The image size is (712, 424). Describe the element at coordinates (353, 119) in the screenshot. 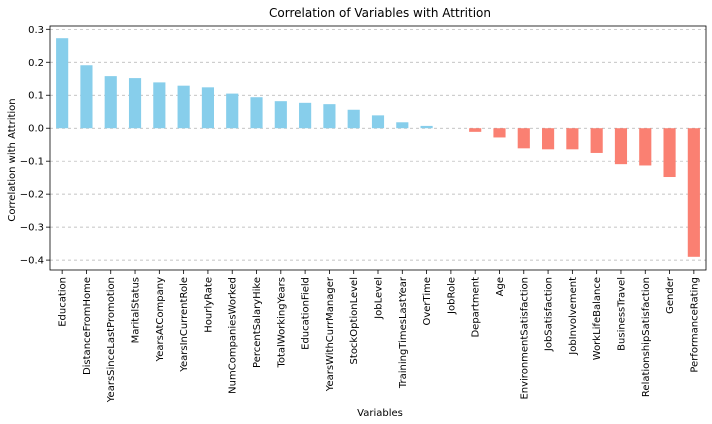

I see `bar-stockoptionlevel` at that location.